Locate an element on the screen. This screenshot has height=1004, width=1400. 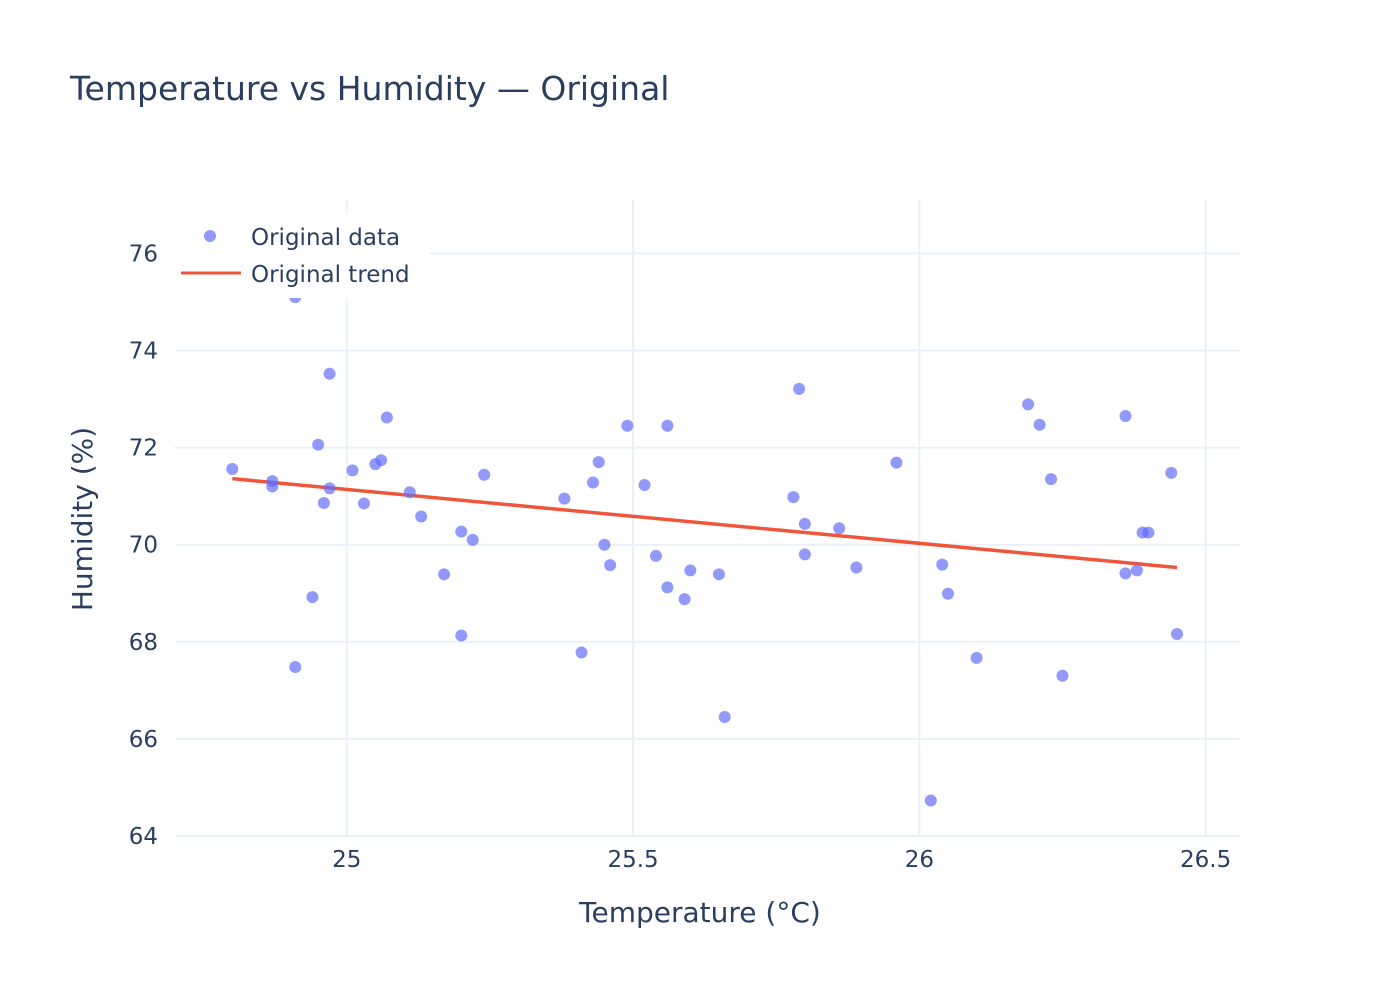
y-tick-label: 70 is located at coordinates (143, 546).